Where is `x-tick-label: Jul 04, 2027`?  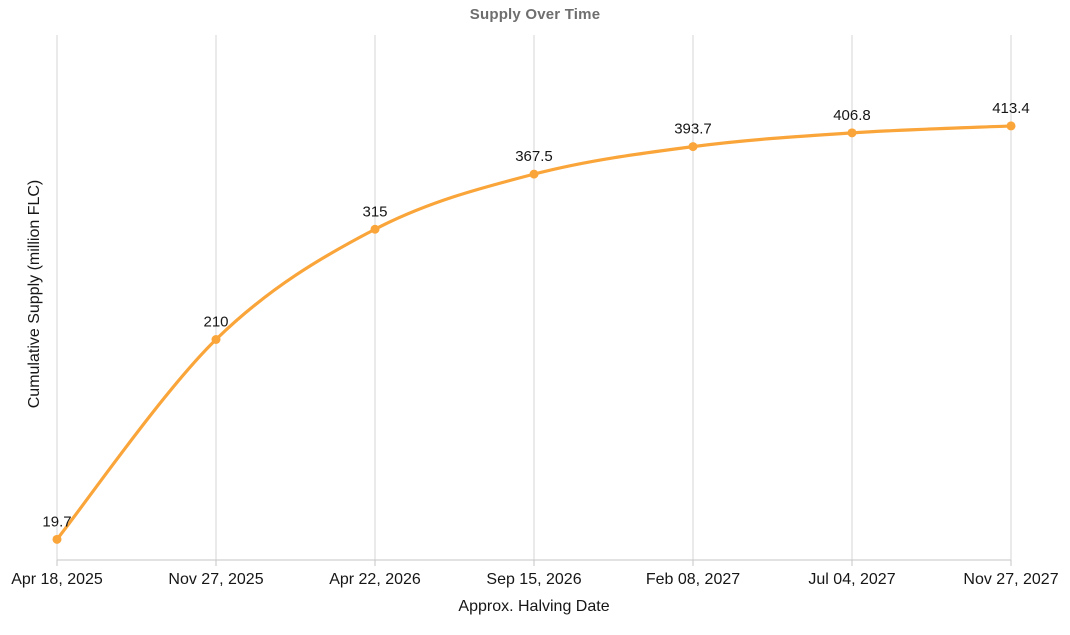
x-tick-label: Jul 04, 2027 is located at coordinates (851, 579).